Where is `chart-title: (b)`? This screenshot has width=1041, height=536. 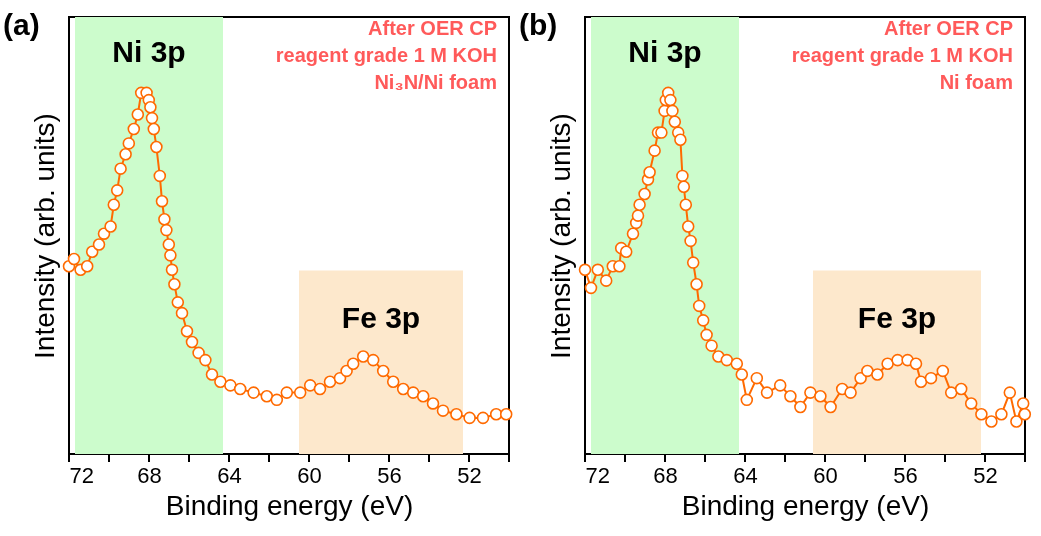 chart-title: (b) is located at coordinates (538, 24).